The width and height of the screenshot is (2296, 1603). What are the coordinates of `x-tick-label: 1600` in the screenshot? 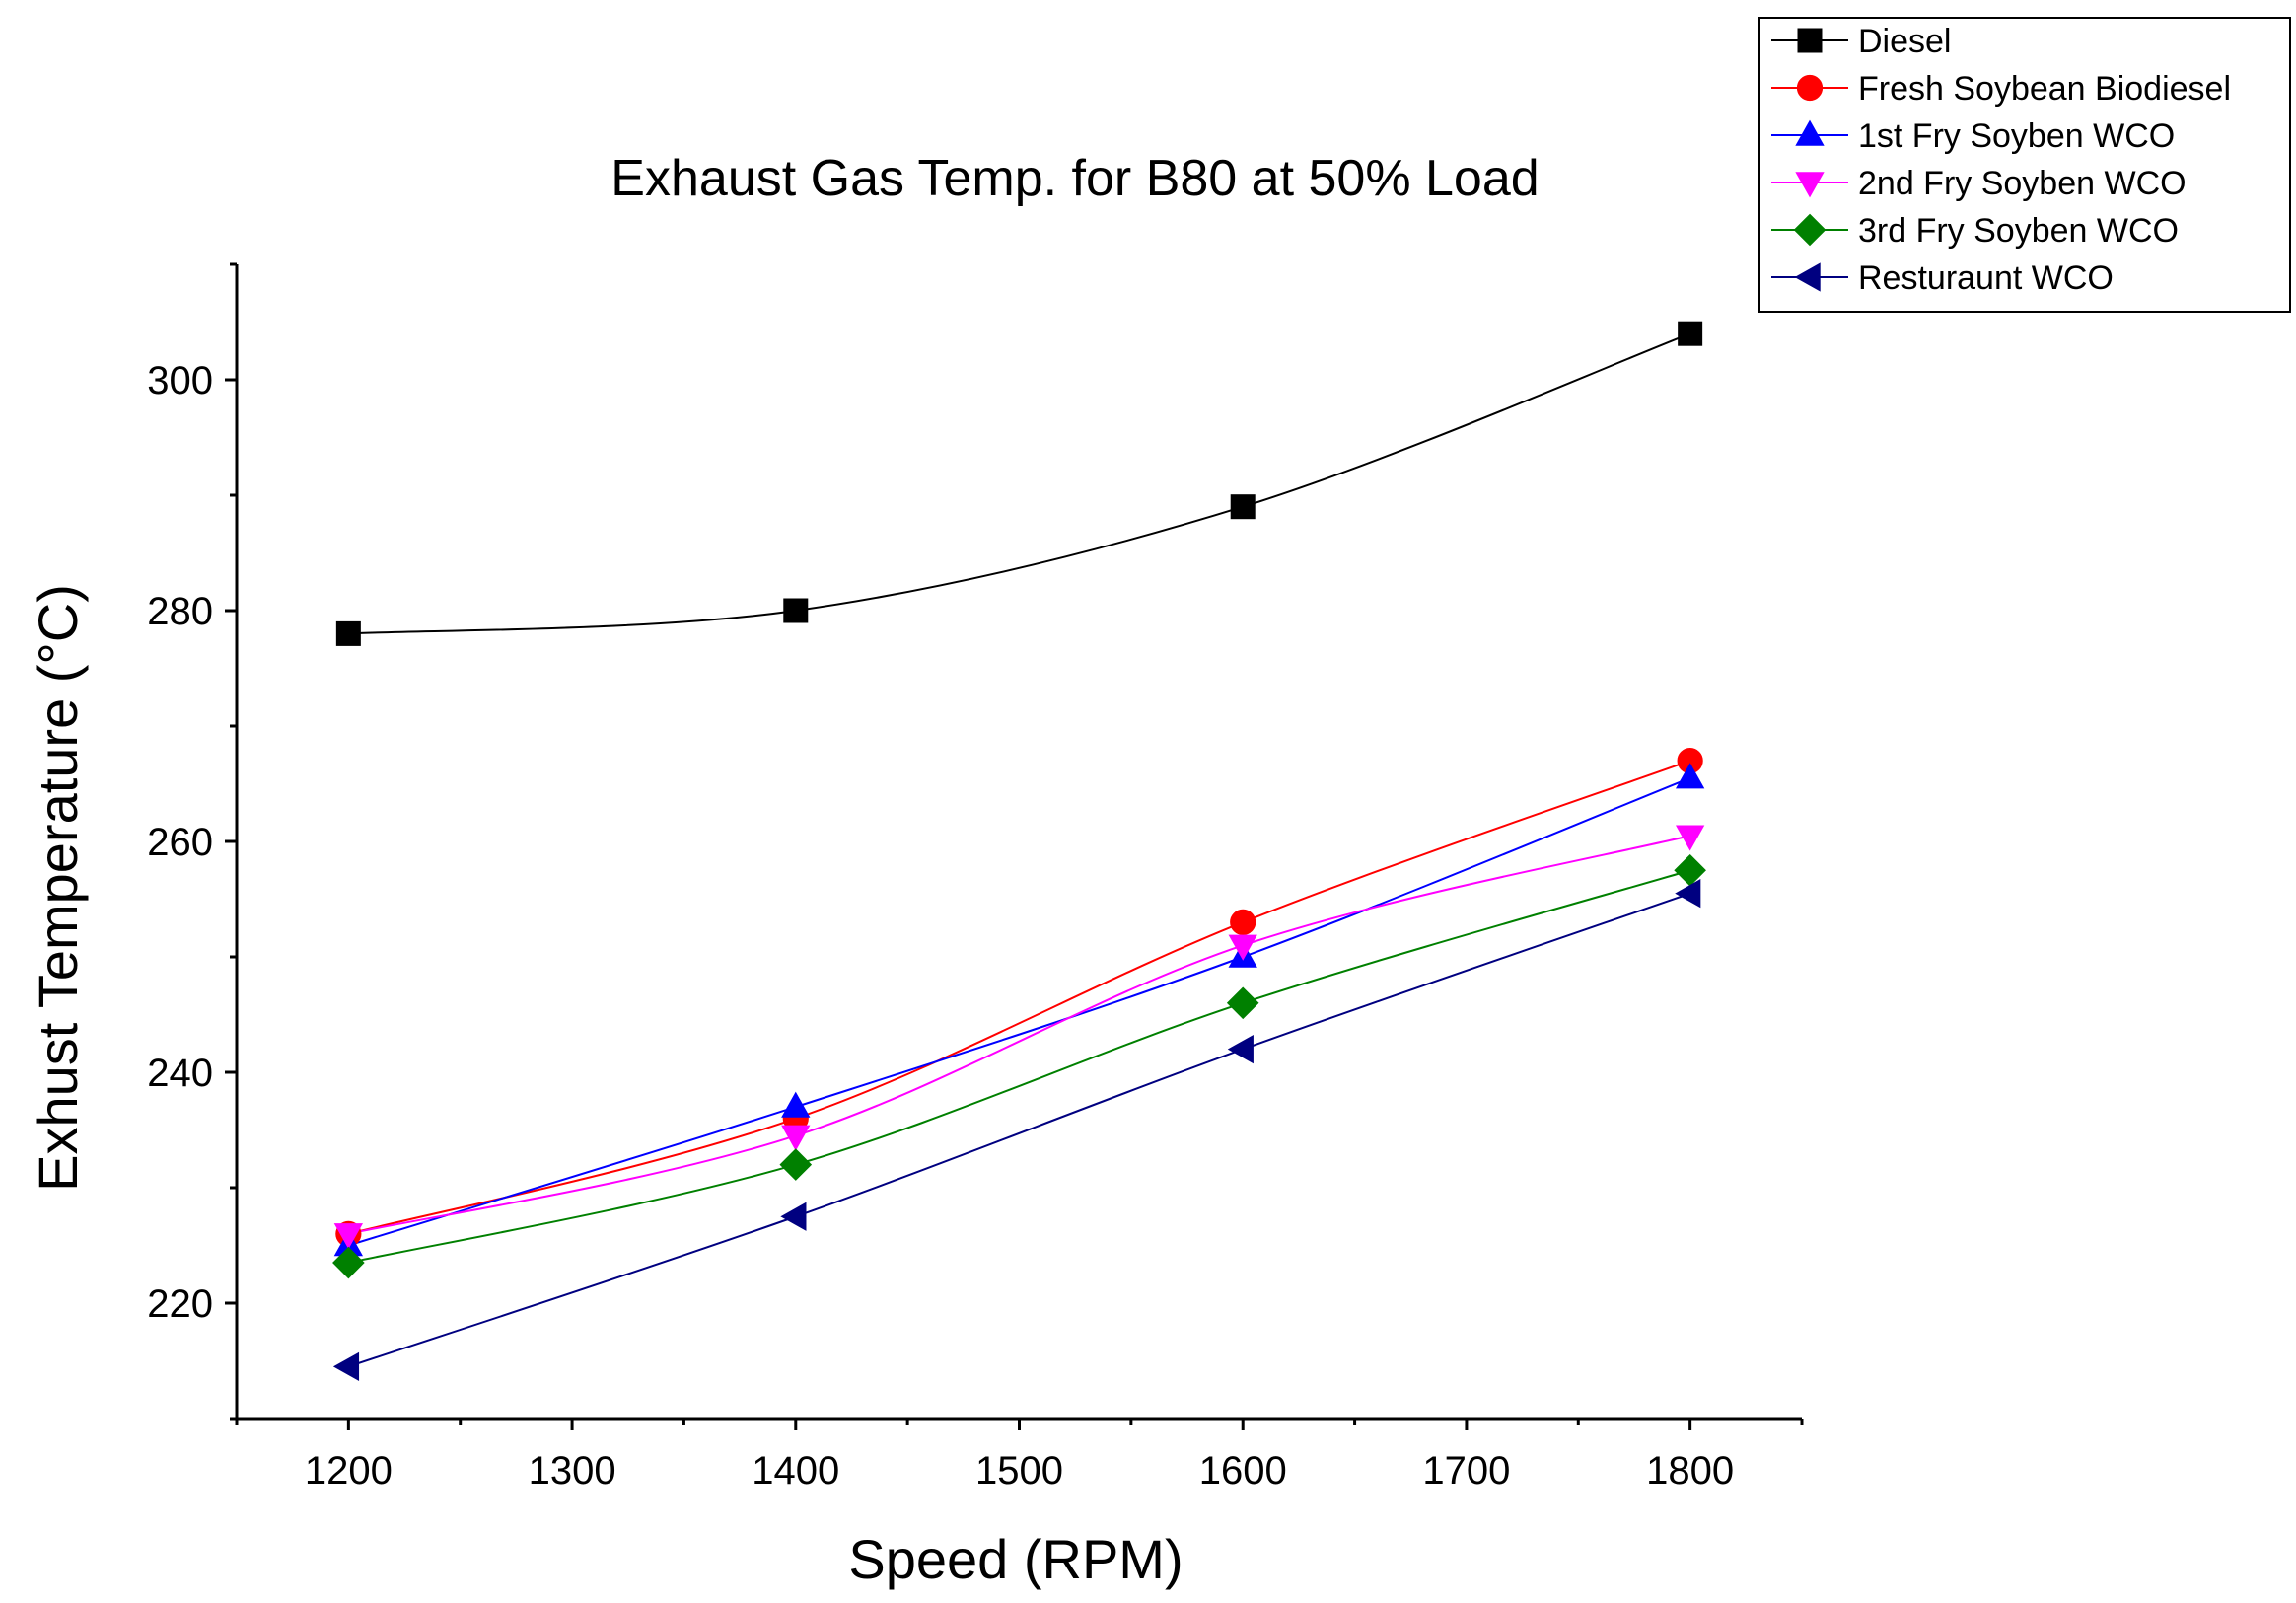 It's located at (1243, 1471).